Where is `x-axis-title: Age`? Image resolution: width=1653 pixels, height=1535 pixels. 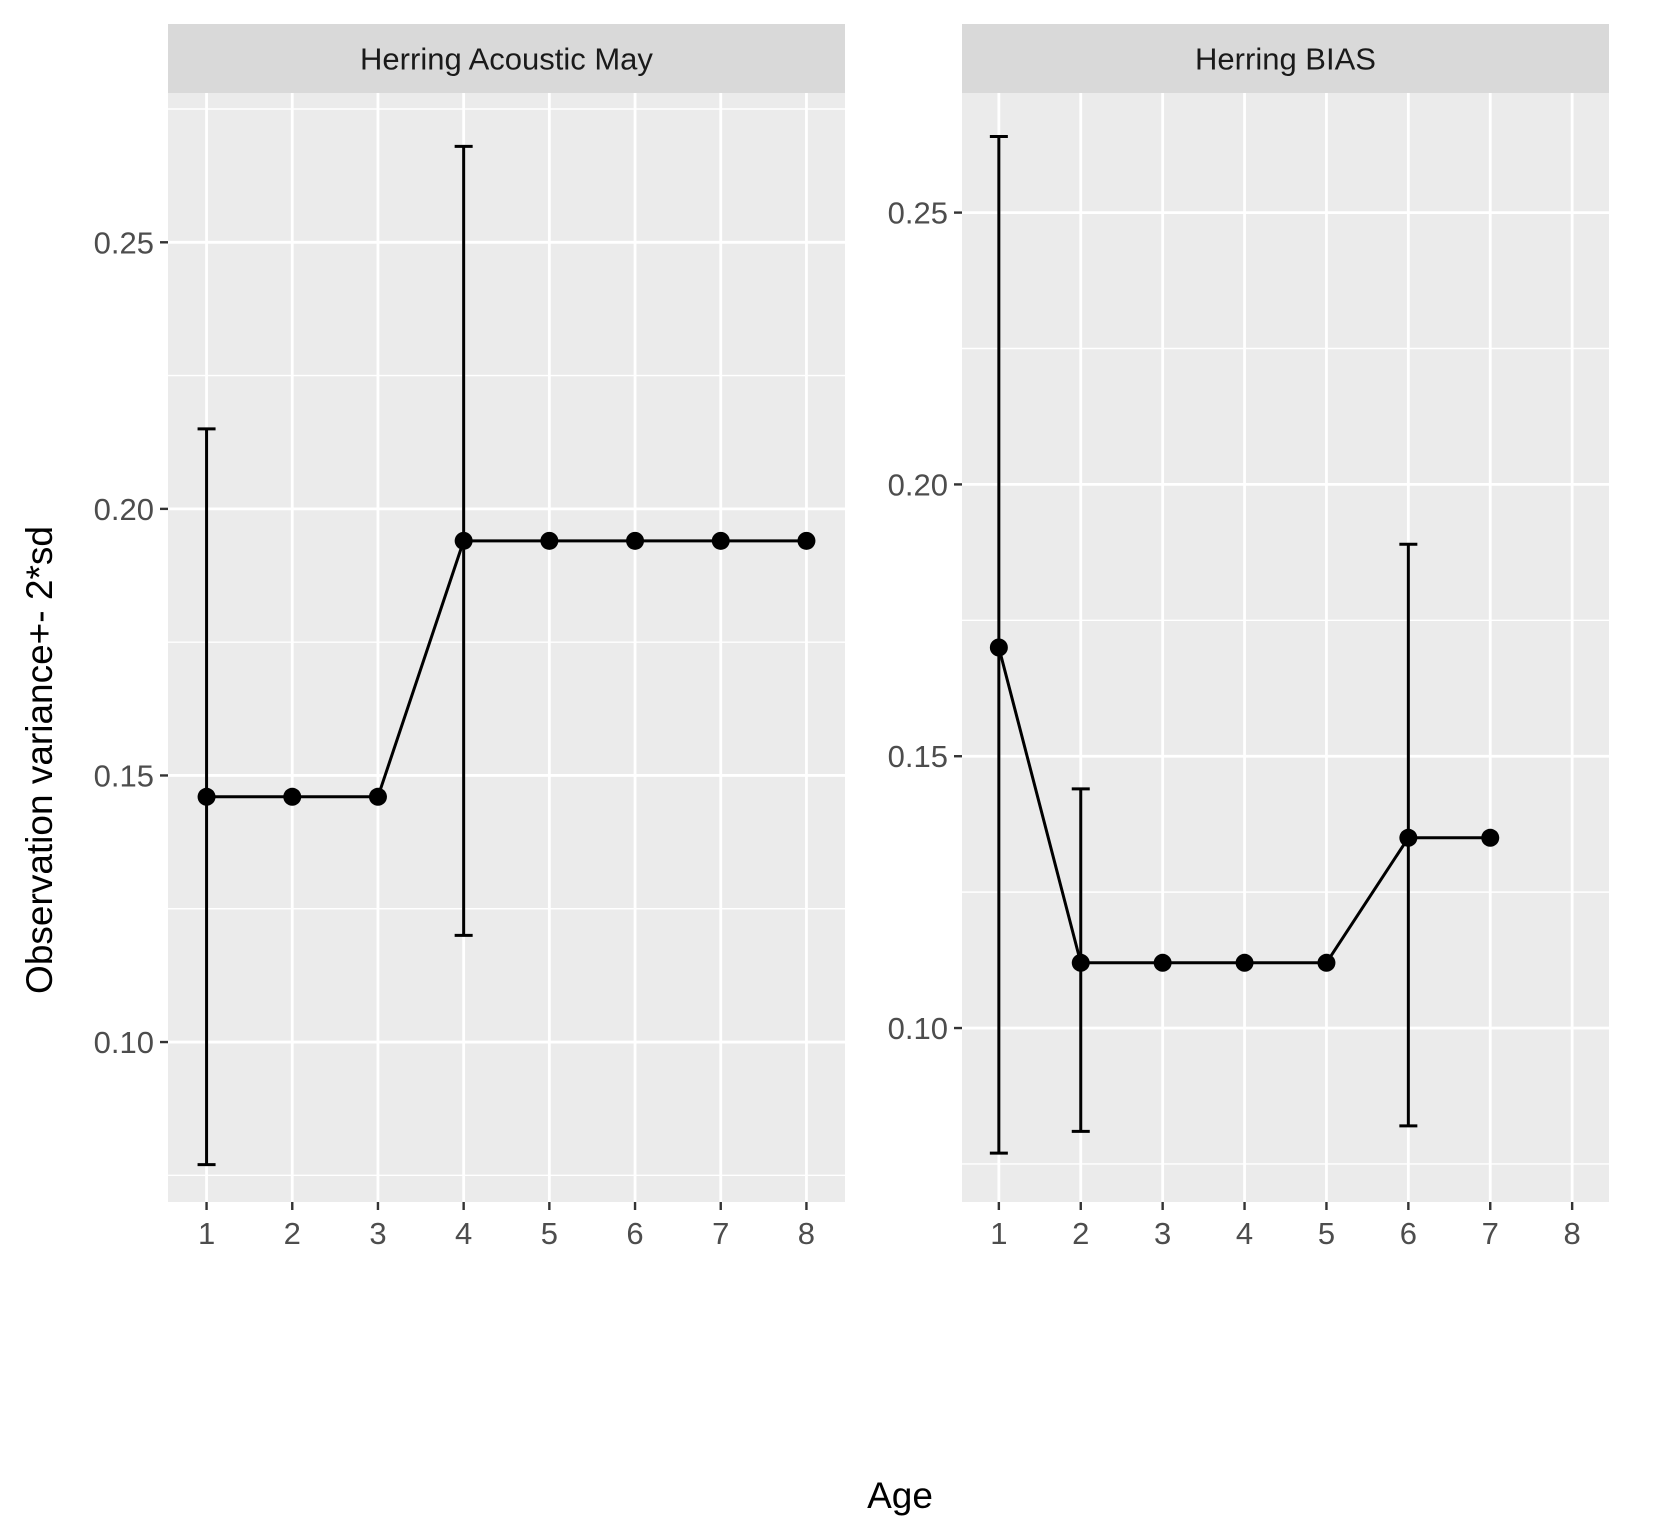
x-axis-title: Age is located at coordinates (900, 1495).